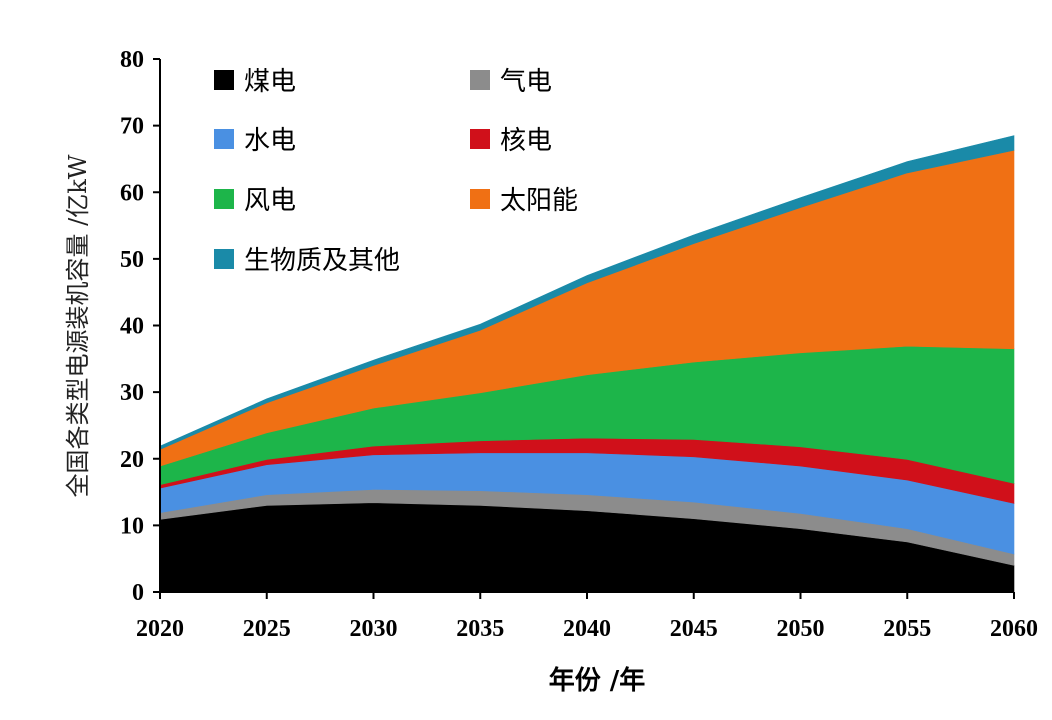 The height and width of the screenshot is (720, 1052). Describe the element at coordinates (480, 629) in the screenshot. I see `x-tick-label: 2035` at that location.